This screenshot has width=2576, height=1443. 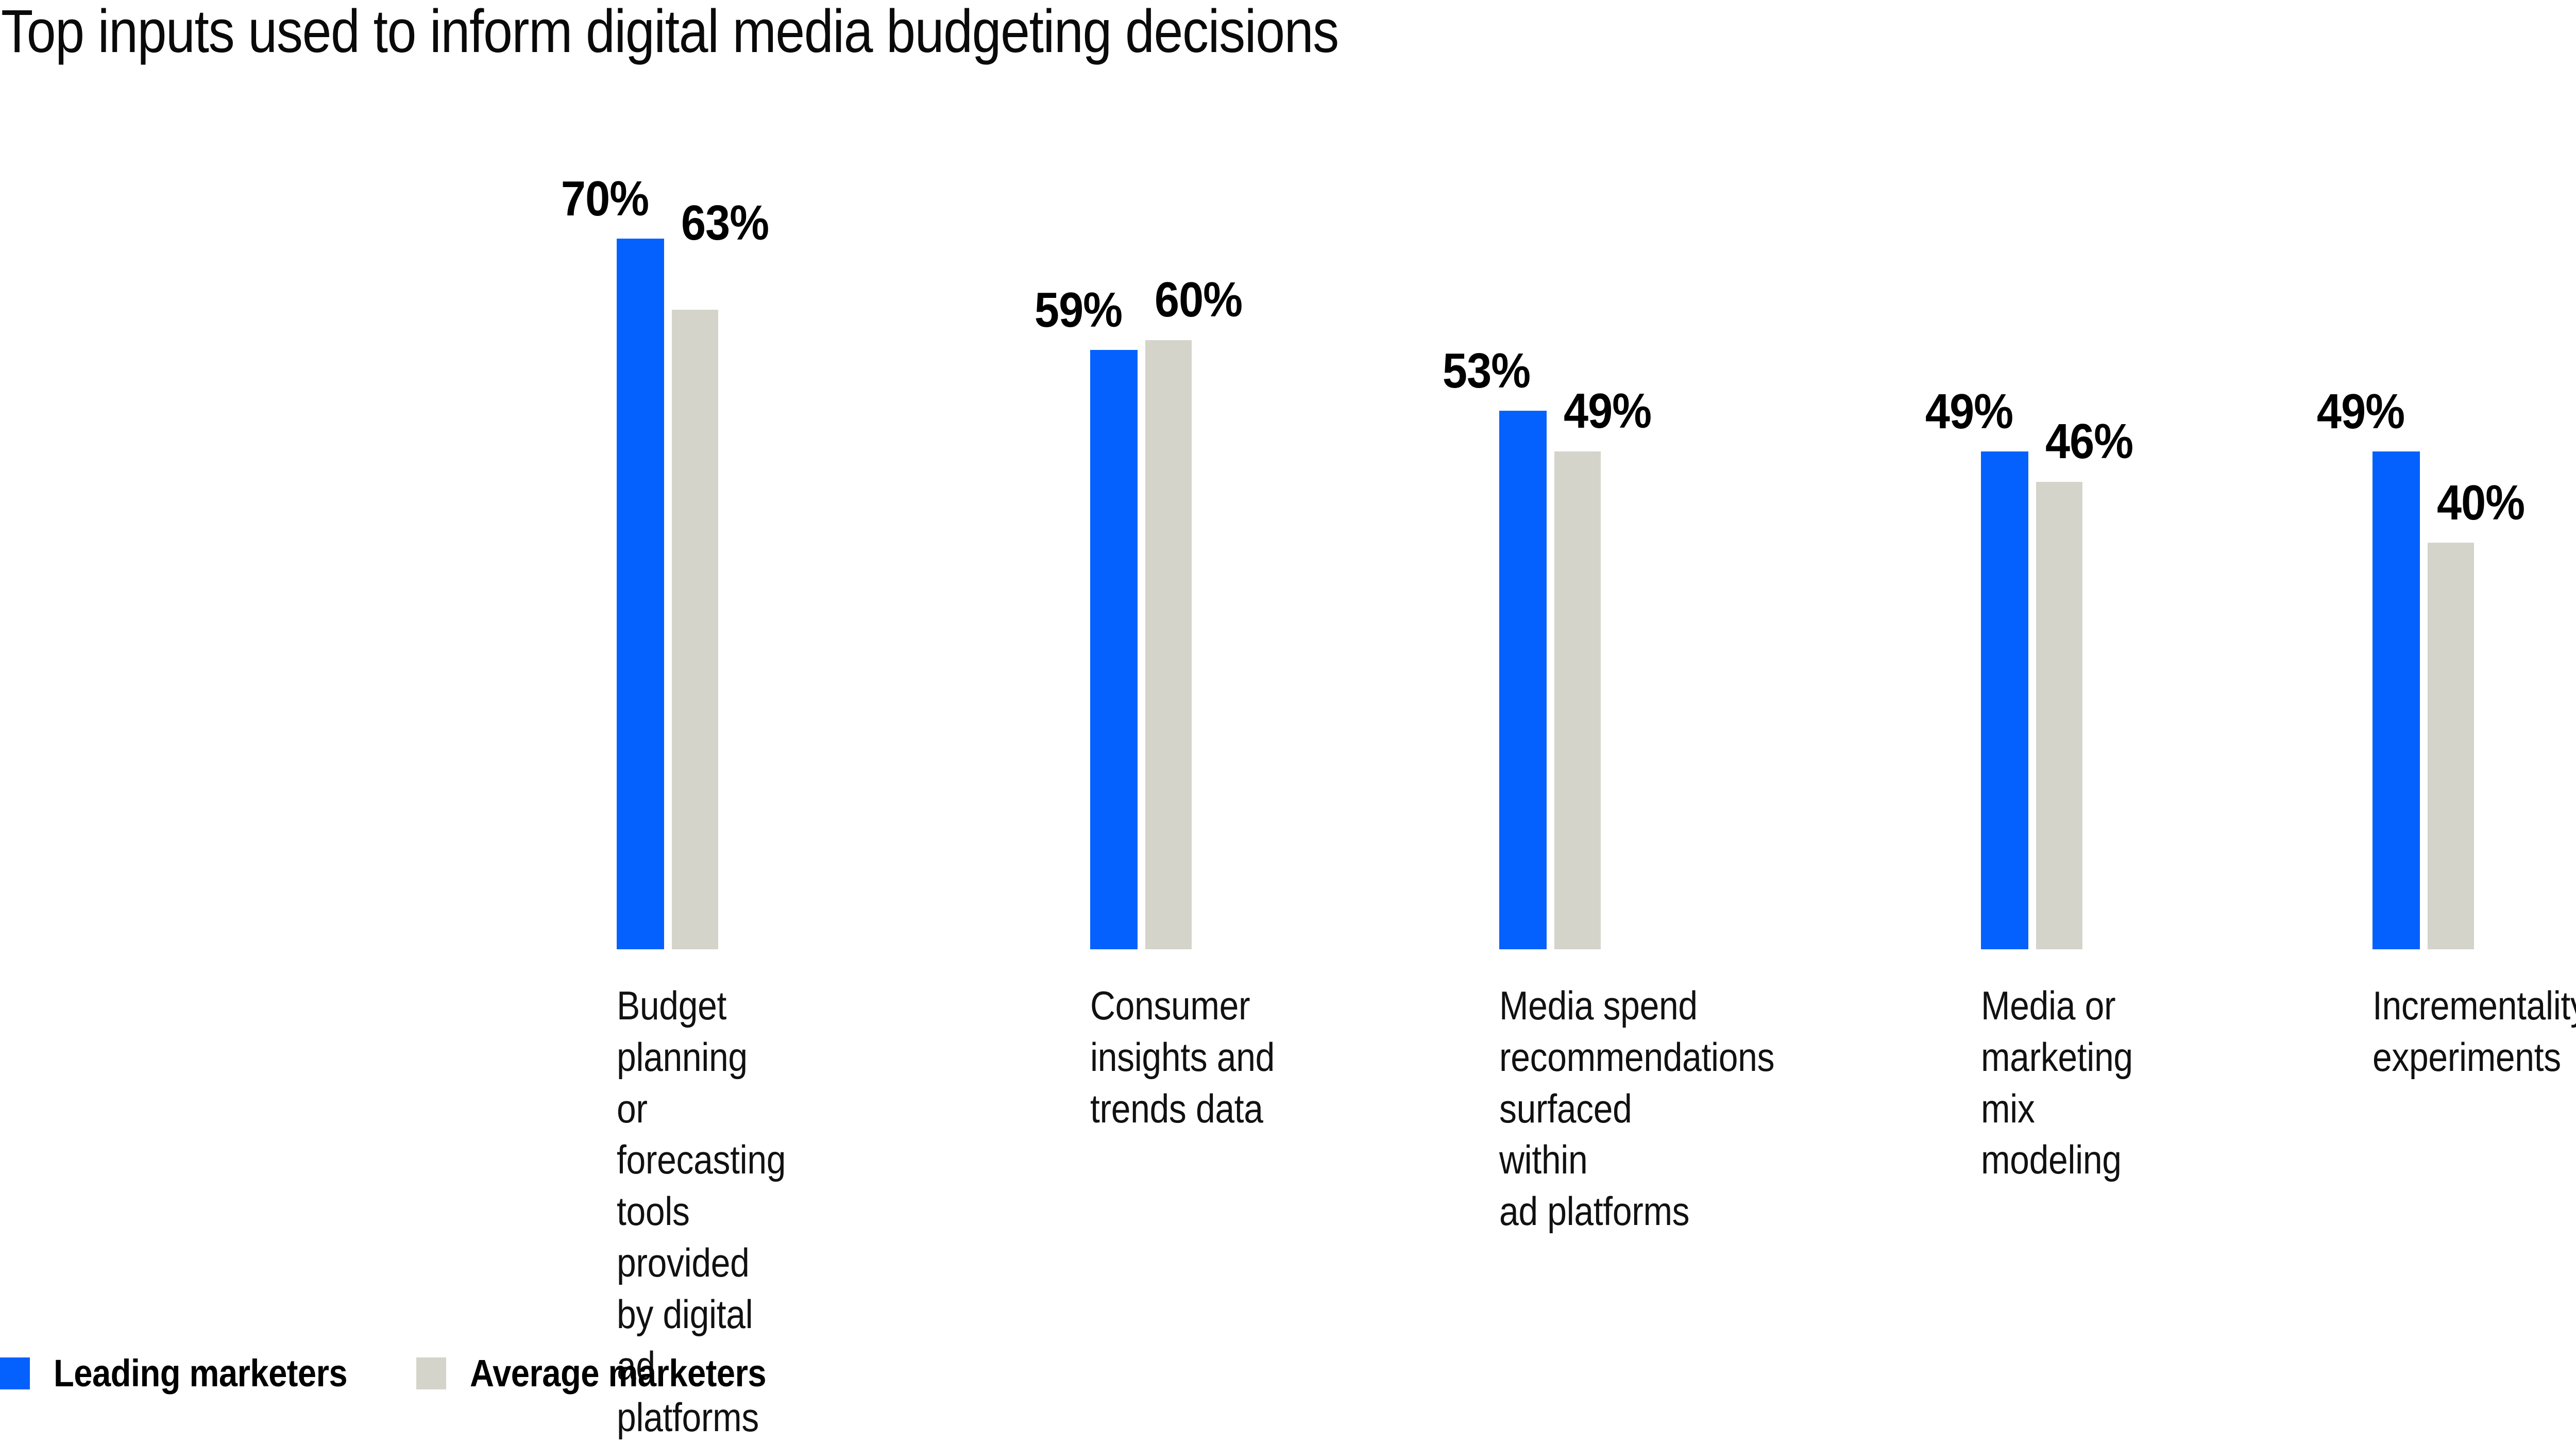 I want to click on legend-item-average-marketers: Average marketers, so click(x=611, y=1373).